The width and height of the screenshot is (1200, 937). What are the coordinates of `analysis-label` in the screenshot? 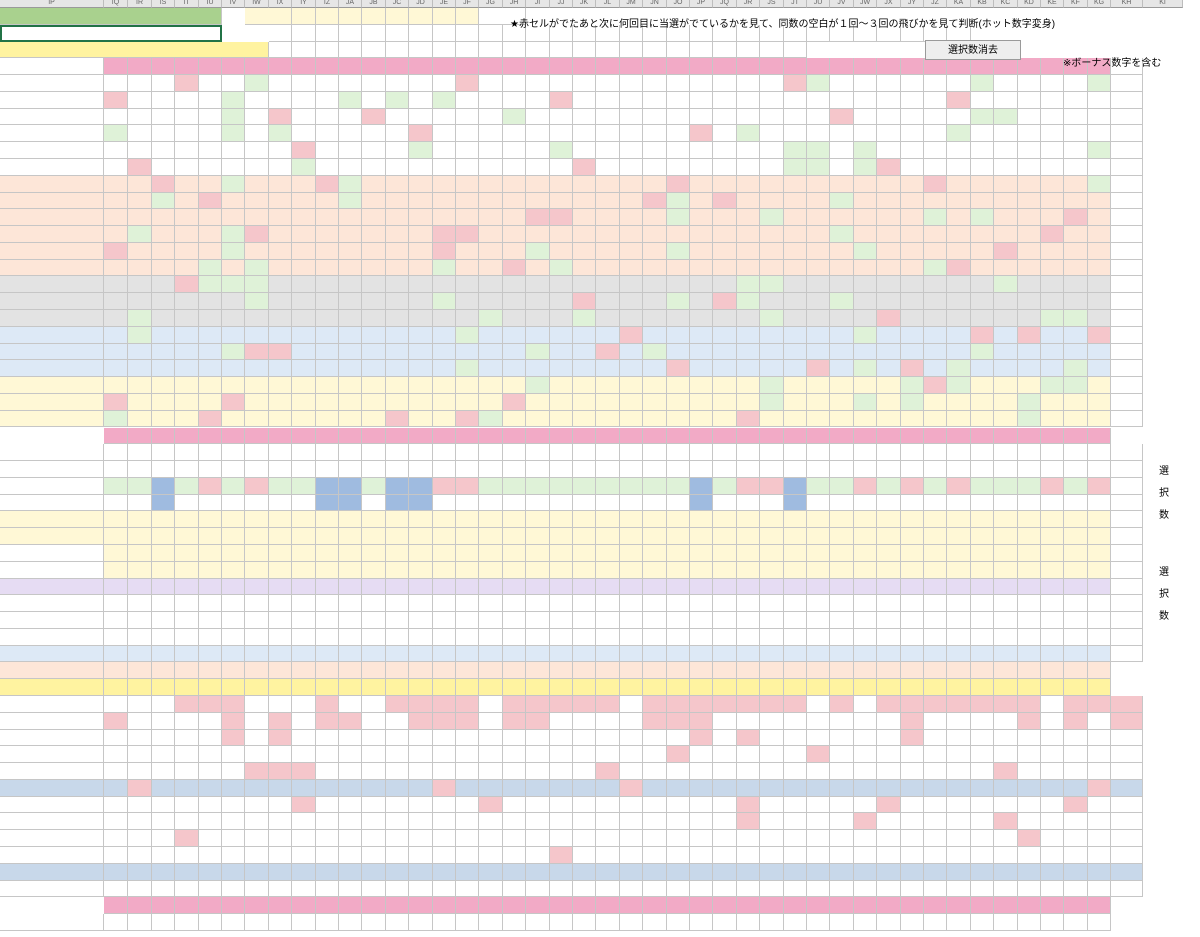 It's located at (52, 620).